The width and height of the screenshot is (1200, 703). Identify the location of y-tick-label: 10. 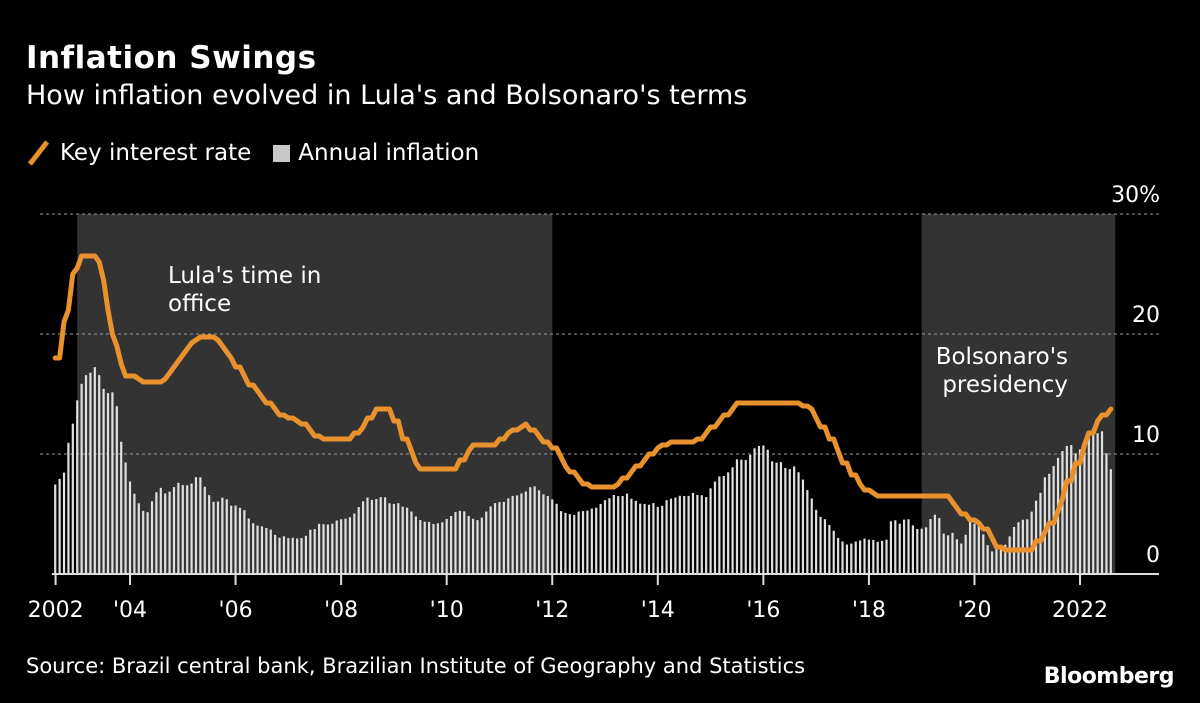
(1146, 435).